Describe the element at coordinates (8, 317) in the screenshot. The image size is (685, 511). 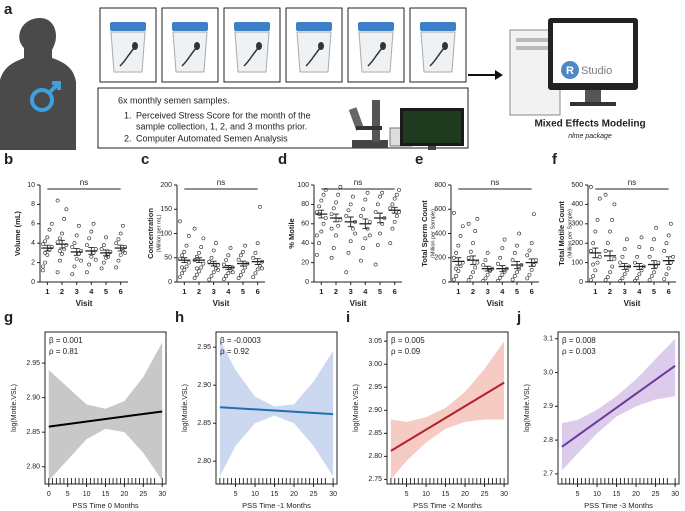
I see `panel-letter: g` at that location.